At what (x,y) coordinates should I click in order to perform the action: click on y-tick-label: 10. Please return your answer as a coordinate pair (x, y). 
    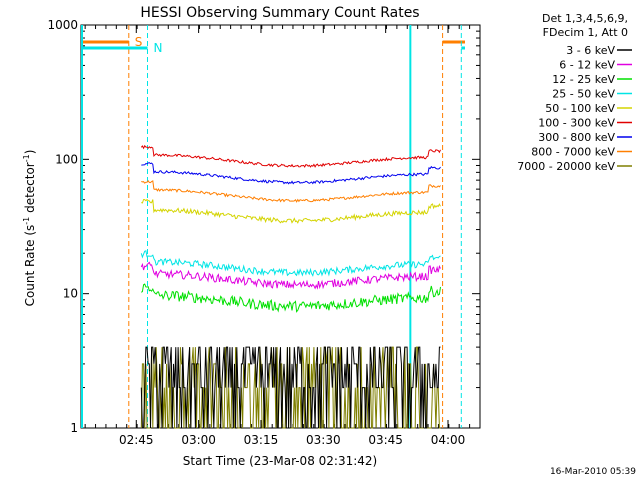
    Looking at the image, I should click on (70, 294).